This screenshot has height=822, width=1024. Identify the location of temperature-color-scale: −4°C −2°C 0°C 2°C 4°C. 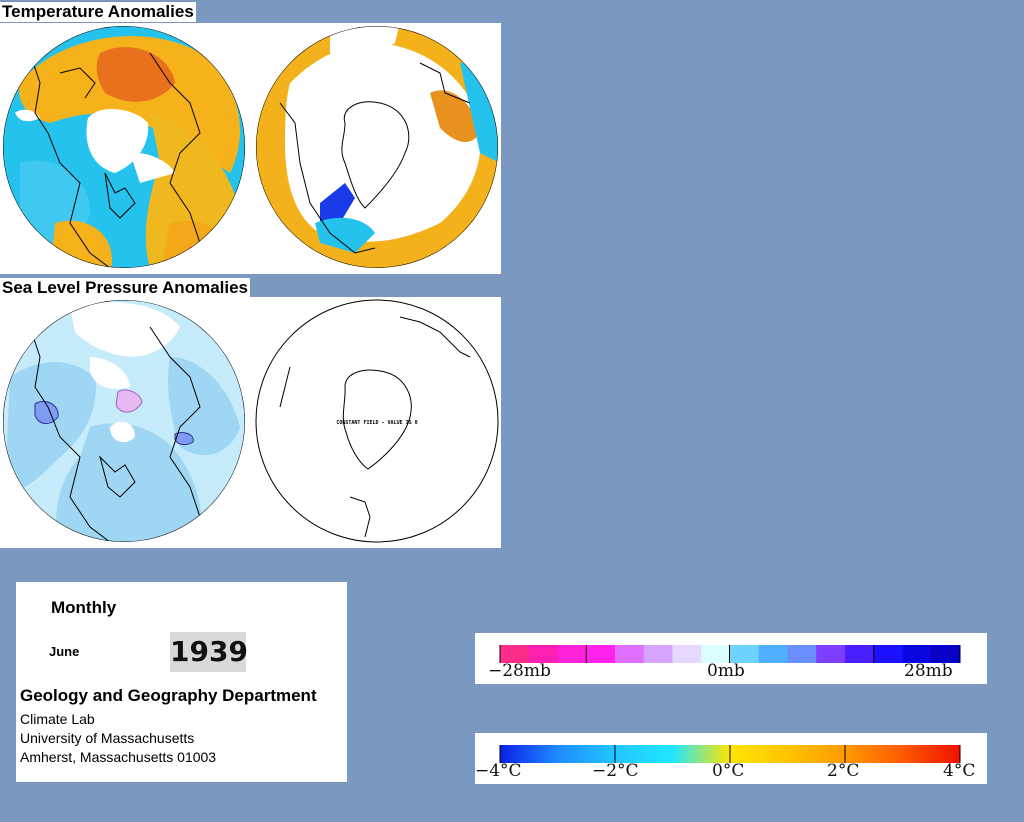
(731, 758).